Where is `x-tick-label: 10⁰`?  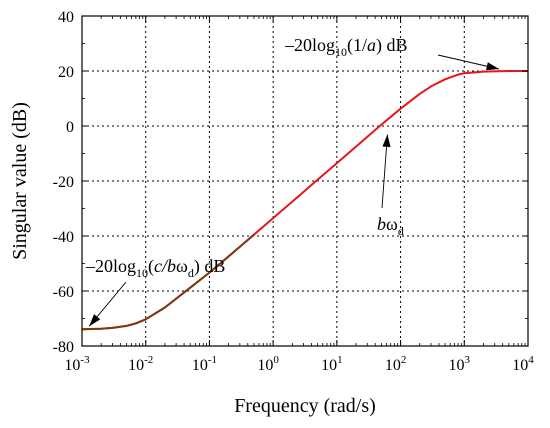 x-tick-label: 10⁰ is located at coordinates (268, 364).